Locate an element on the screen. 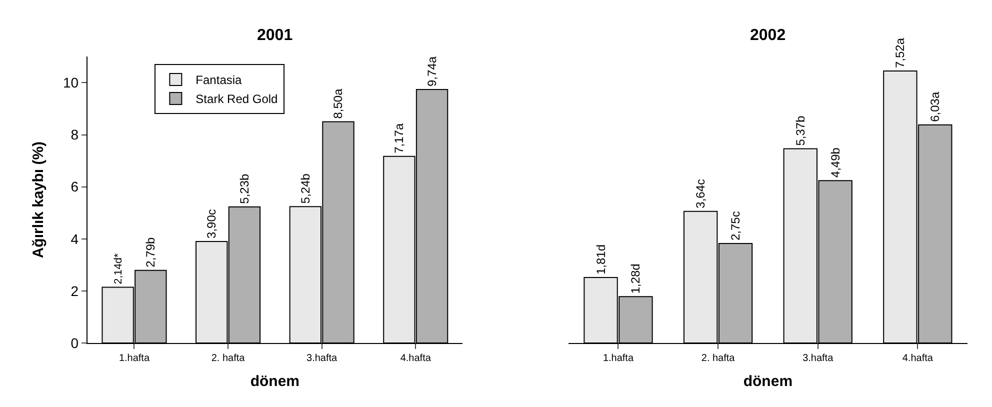 This screenshot has width=992, height=407. y-tick-label: 0 is located at coordinates (74, 342).